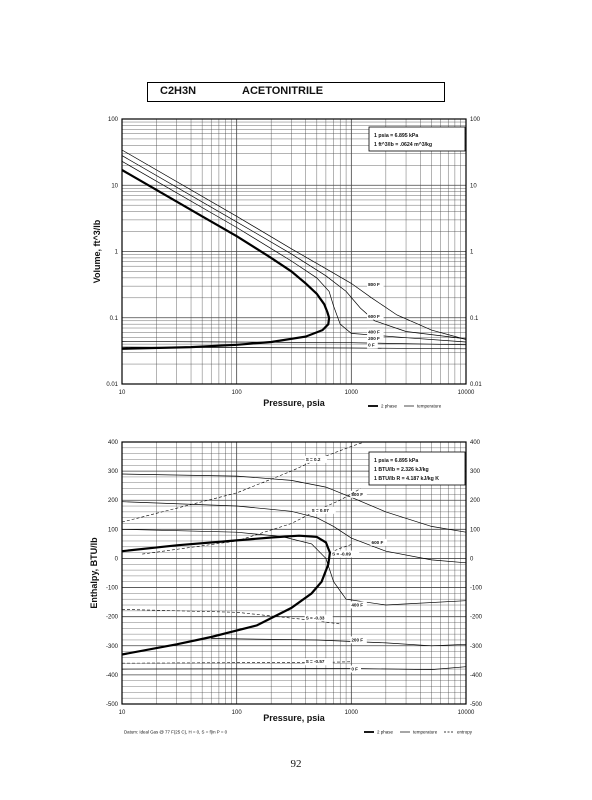  I want to click on y-tick-label-left: 10, so click(114, 186).